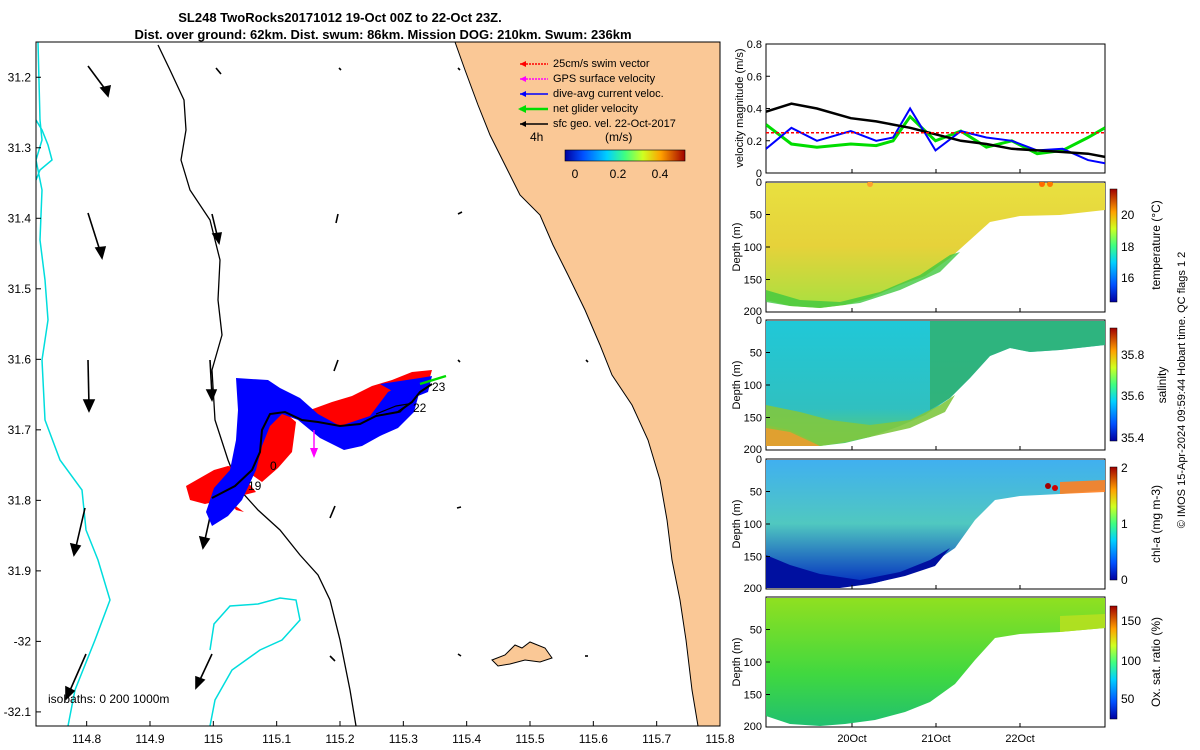 Image resolution: width=1200 pixels, height=750 pixels. Describe the element at coordinates (273, 466) in the screenshot. I see `track-label-0: 0` at that location.